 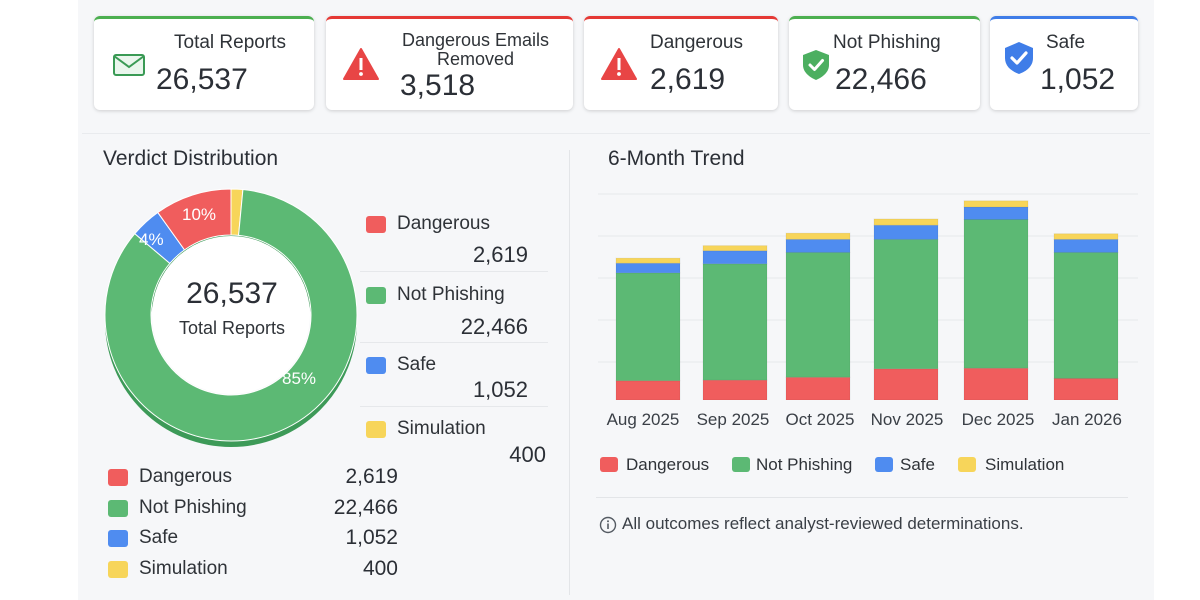 What do you see at coordinates (365, 507) in the screenshot?
I see `list-value-not-phishing: 22,466` at bounding box center [365, 507].